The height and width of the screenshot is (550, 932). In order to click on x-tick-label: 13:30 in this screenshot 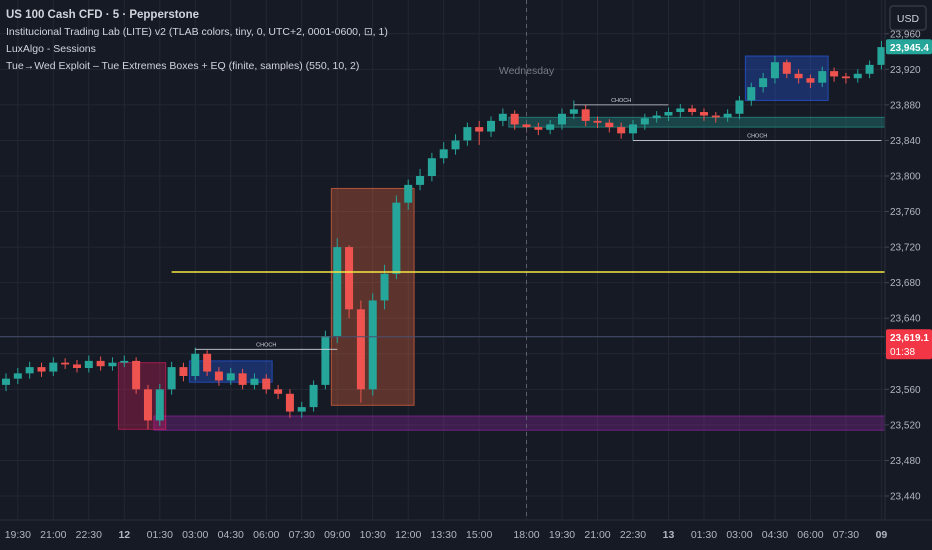, I will do `click(444, 535)`.